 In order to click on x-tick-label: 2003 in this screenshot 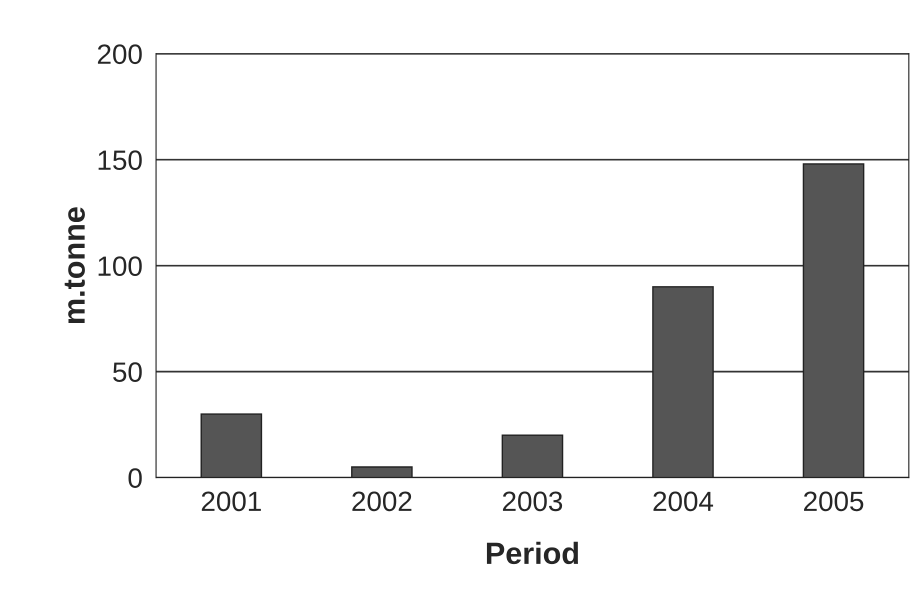, I will do `click(532, 502)`.